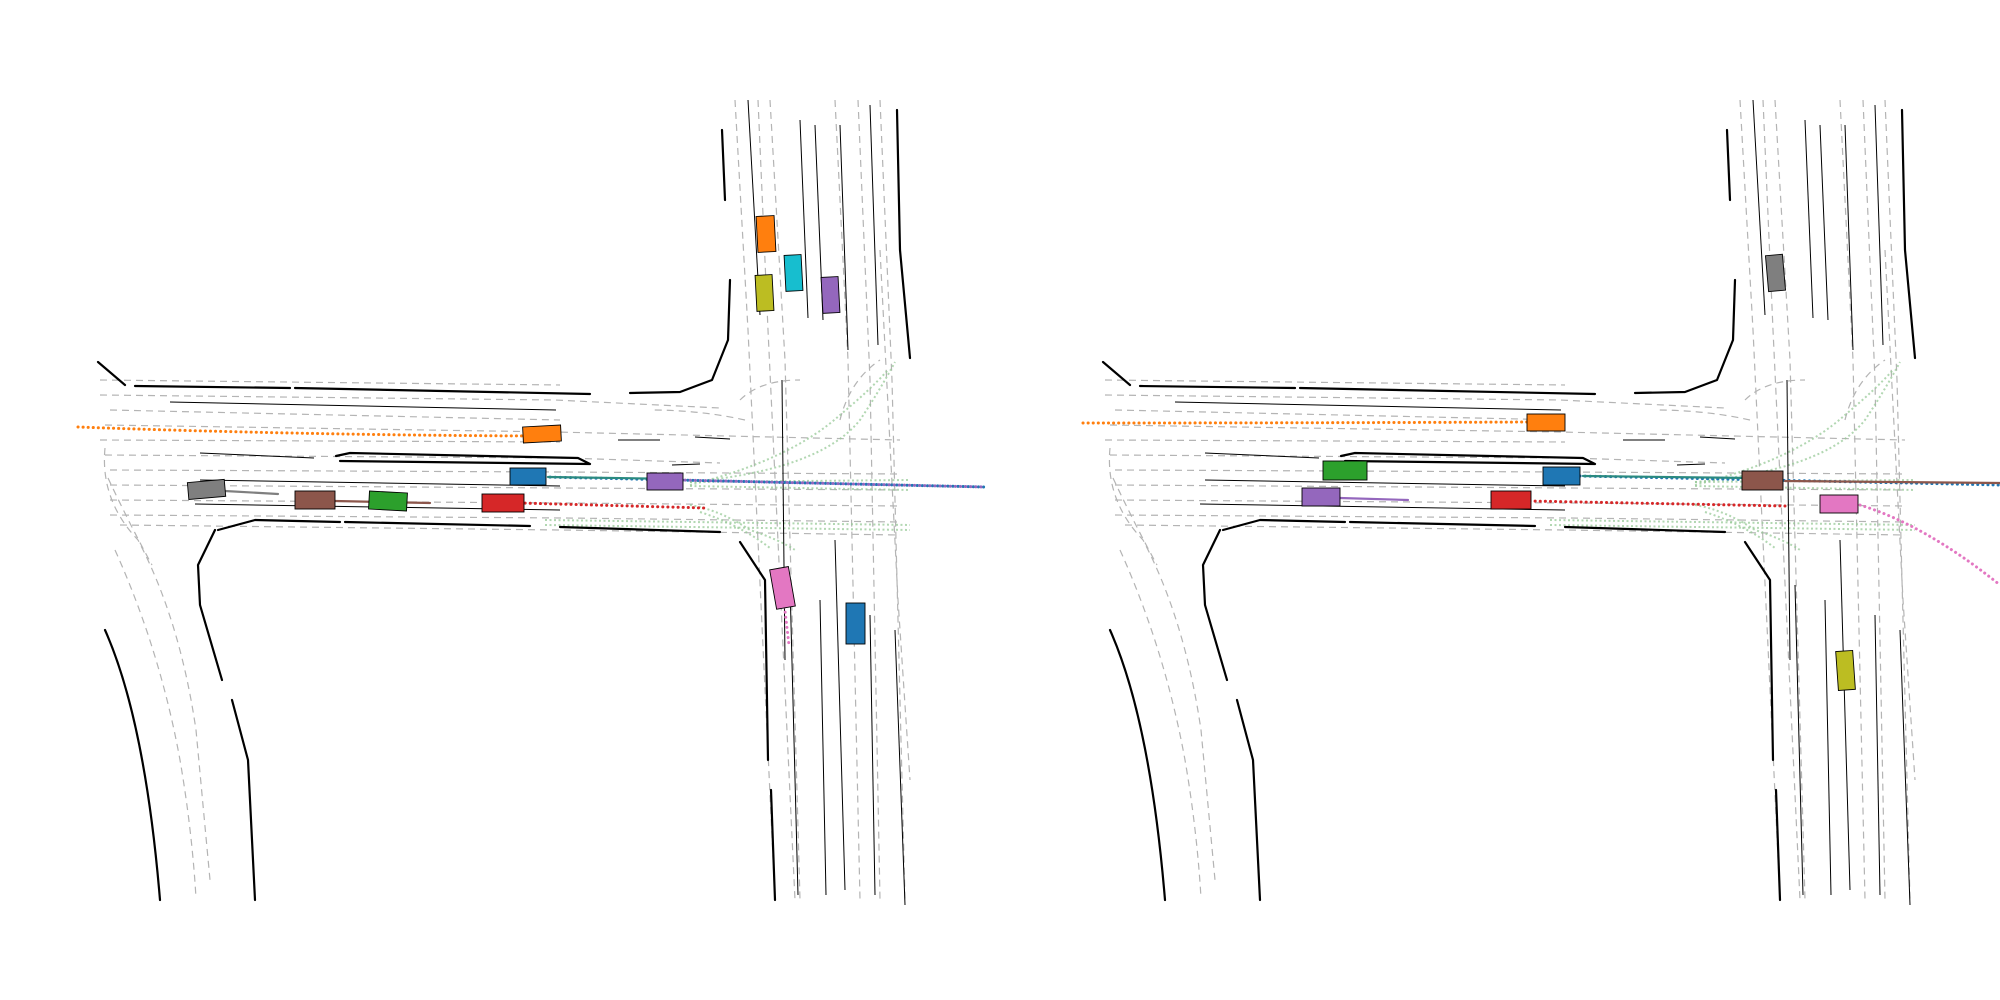 This screenshot has height=1000, width=2000. What do you see at coordinates (1891, 482) in the screenshot?
I see `trajectory-brown` at bounding box center [1891, 482].